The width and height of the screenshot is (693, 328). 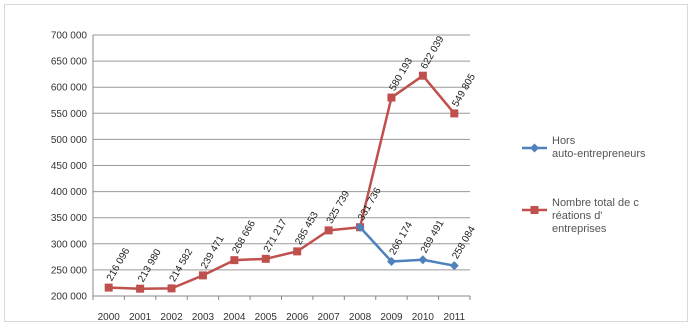 What do you see at coordinates (109, 317) in the screenshot?
I see `x-tick-label: 2000` at bounding box center [109, 317].